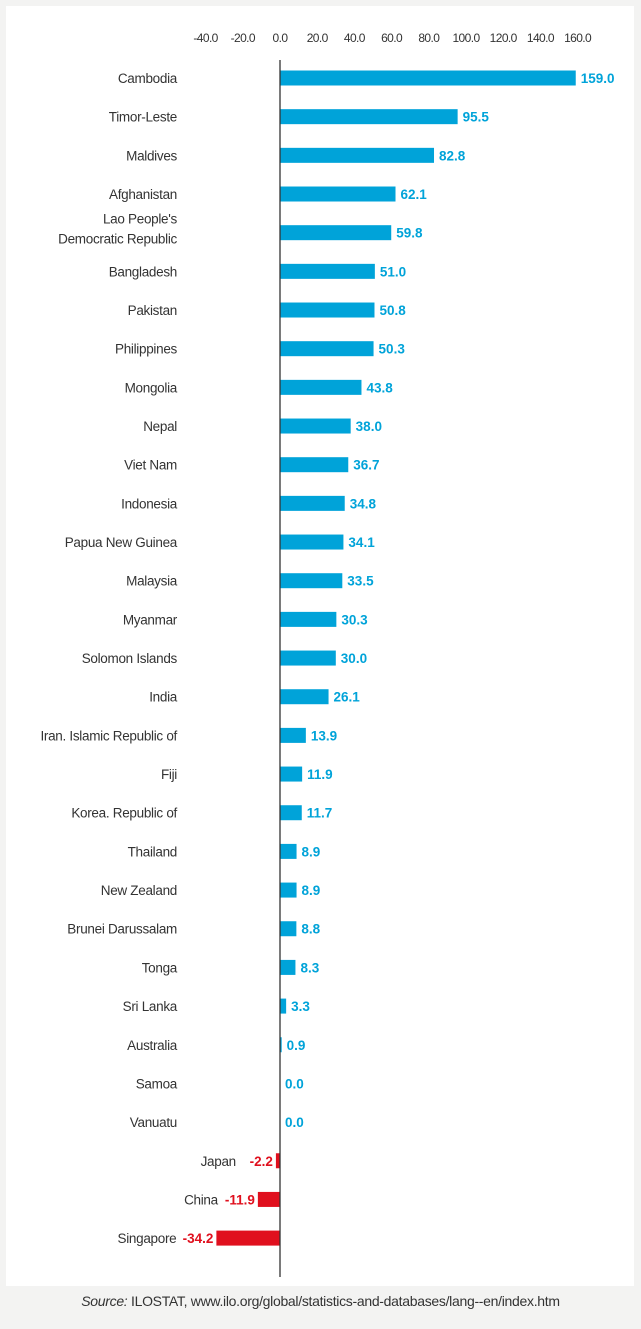  Describe the element at coordinates (152, 581) in the screenshot. I see `category-label: Malaysia` at that location.